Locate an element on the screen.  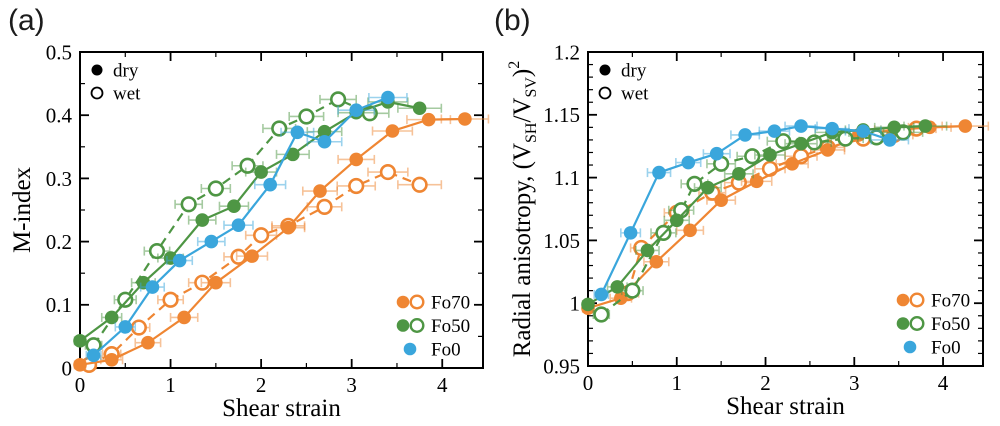
y-tick-label: 1.15 is located at coordinates (561, 115).